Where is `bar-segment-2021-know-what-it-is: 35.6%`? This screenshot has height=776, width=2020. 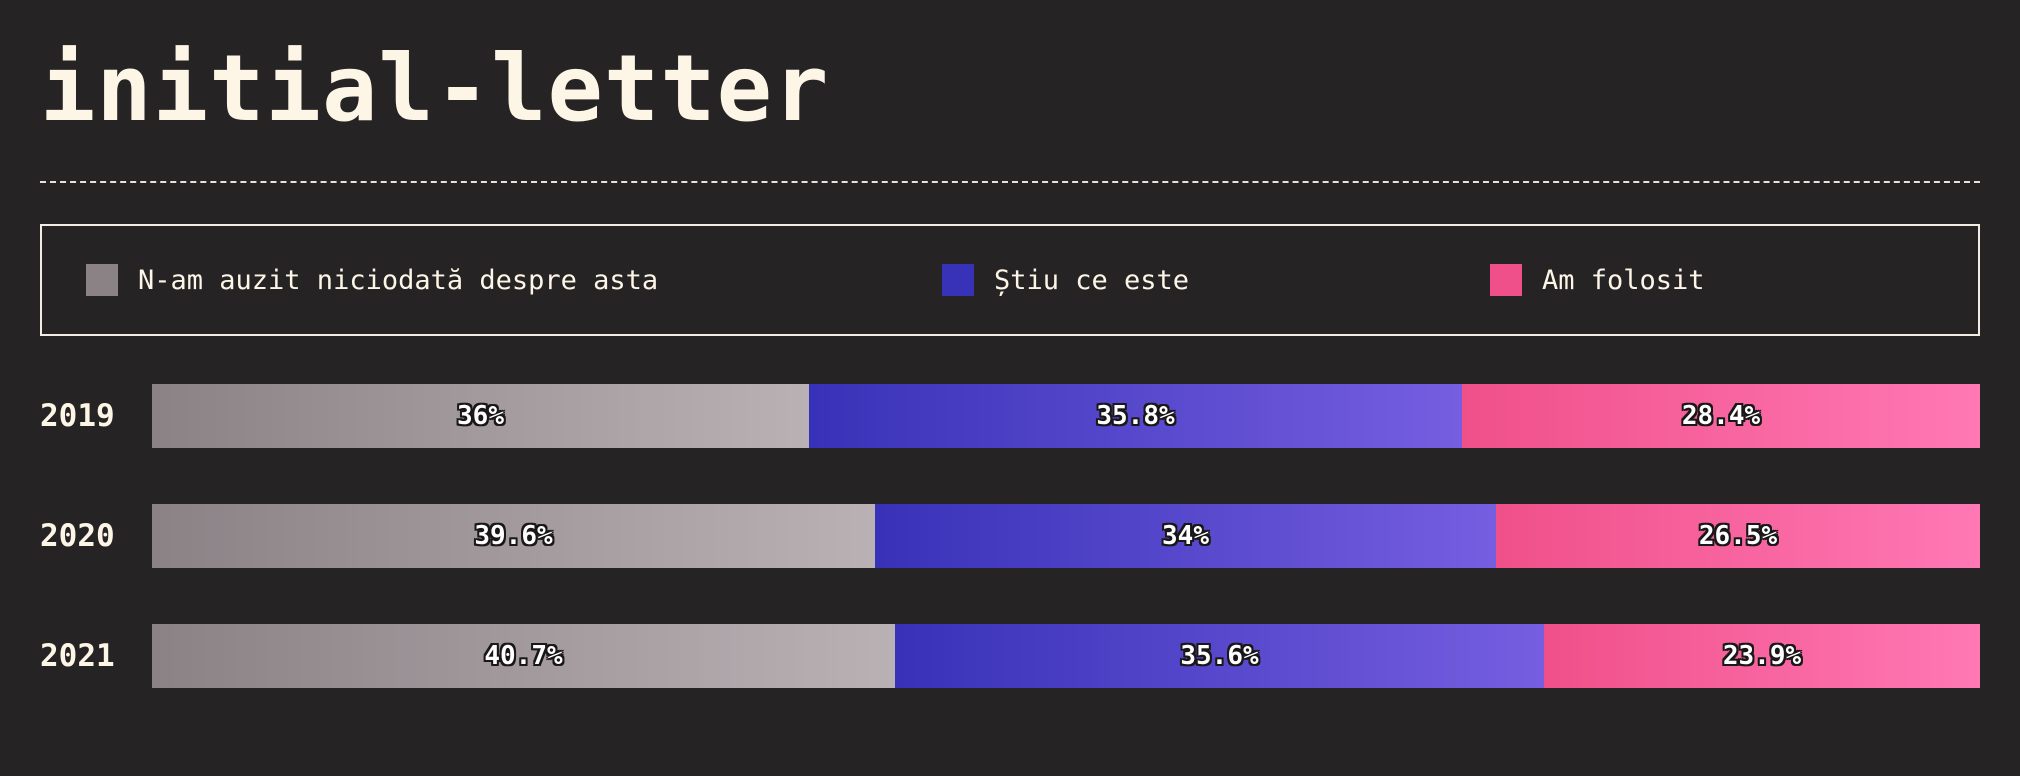
bar-segment-2021-know-what-it-is: 35.6% is located at coordinates (1219, 656).